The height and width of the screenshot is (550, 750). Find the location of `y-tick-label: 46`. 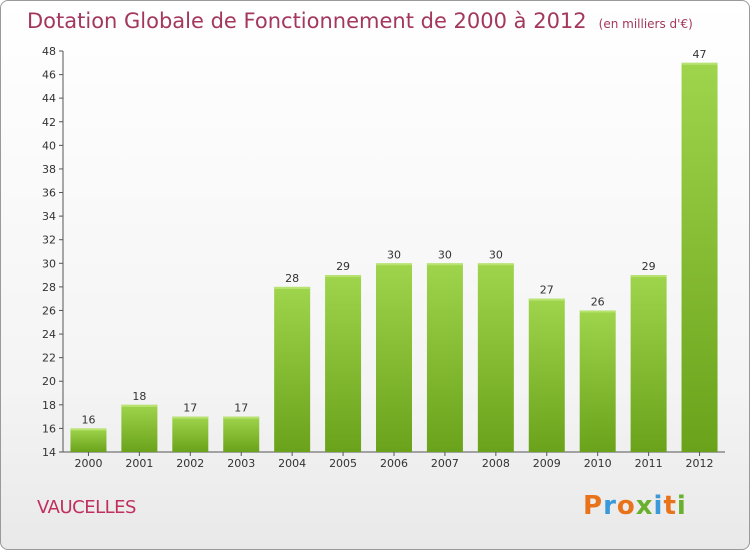

y-tick-label: 46 is located at coordinates (49, 75).